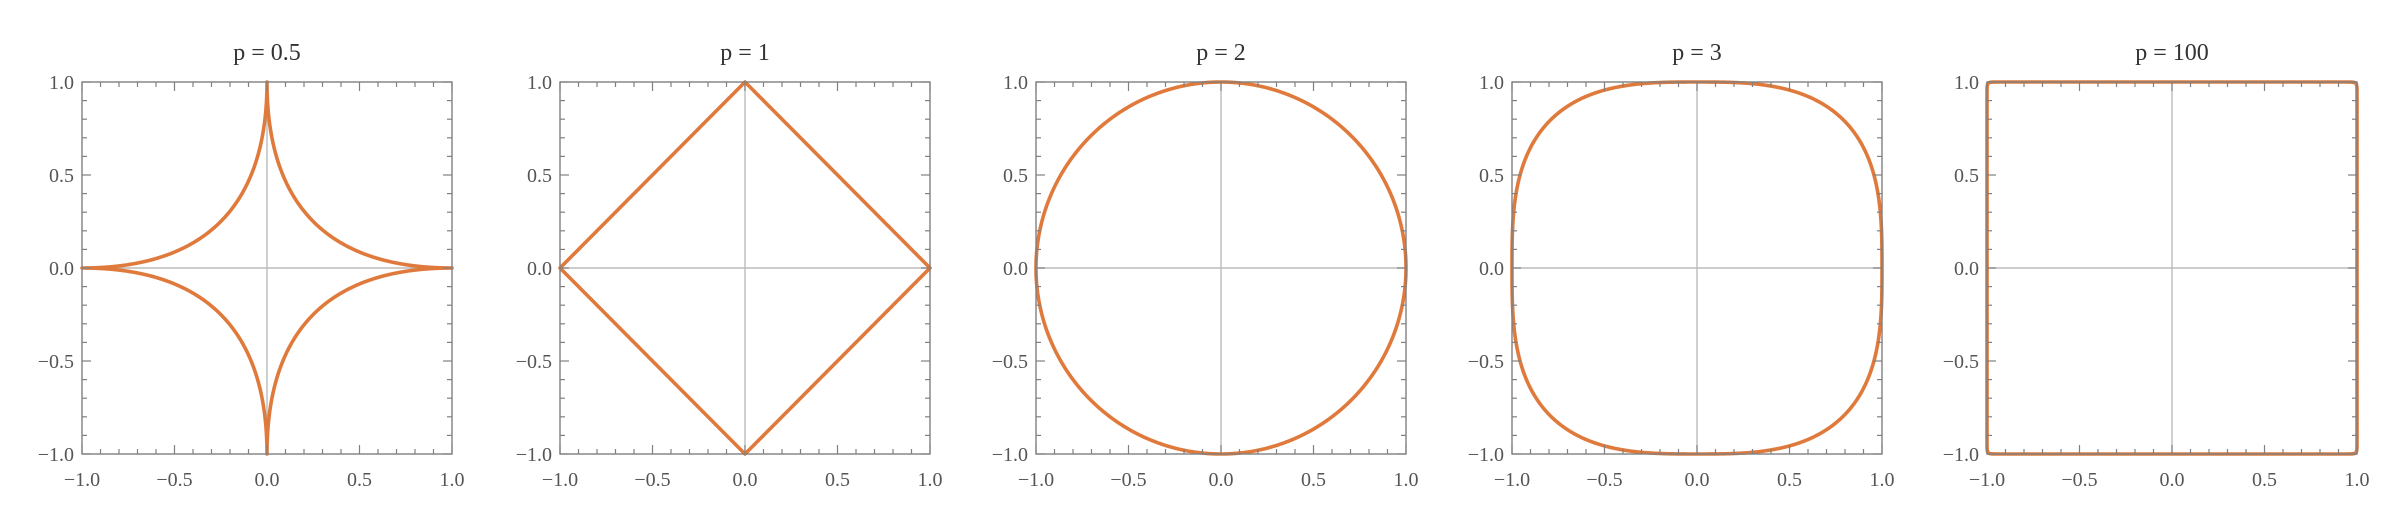 The width and height of the screenshot is (2398, 532). What do you see at coordinates (745, 53) in the screenshot?
I see `panel-title: p = 1` at bounding box center [745, 53].